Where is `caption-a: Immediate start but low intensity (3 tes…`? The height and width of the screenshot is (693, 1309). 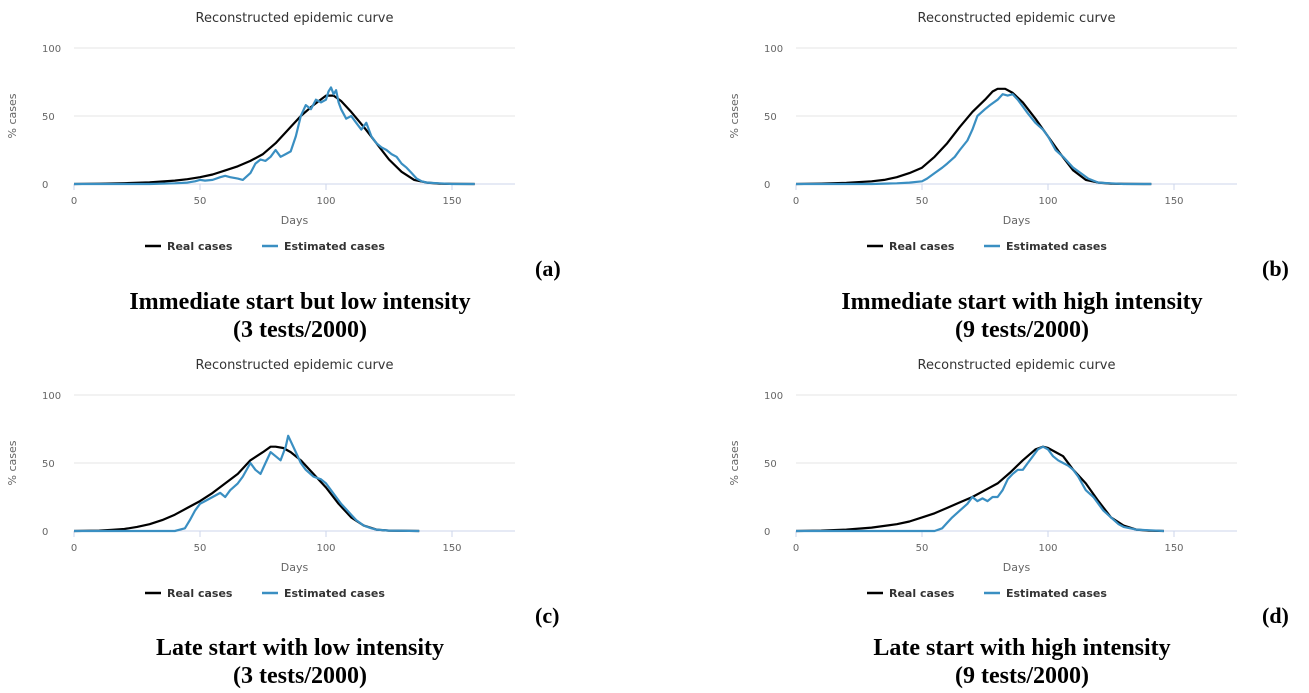 caption-a: Immediate start but low intensity (3 tes… is located at coordinates (300, 316).